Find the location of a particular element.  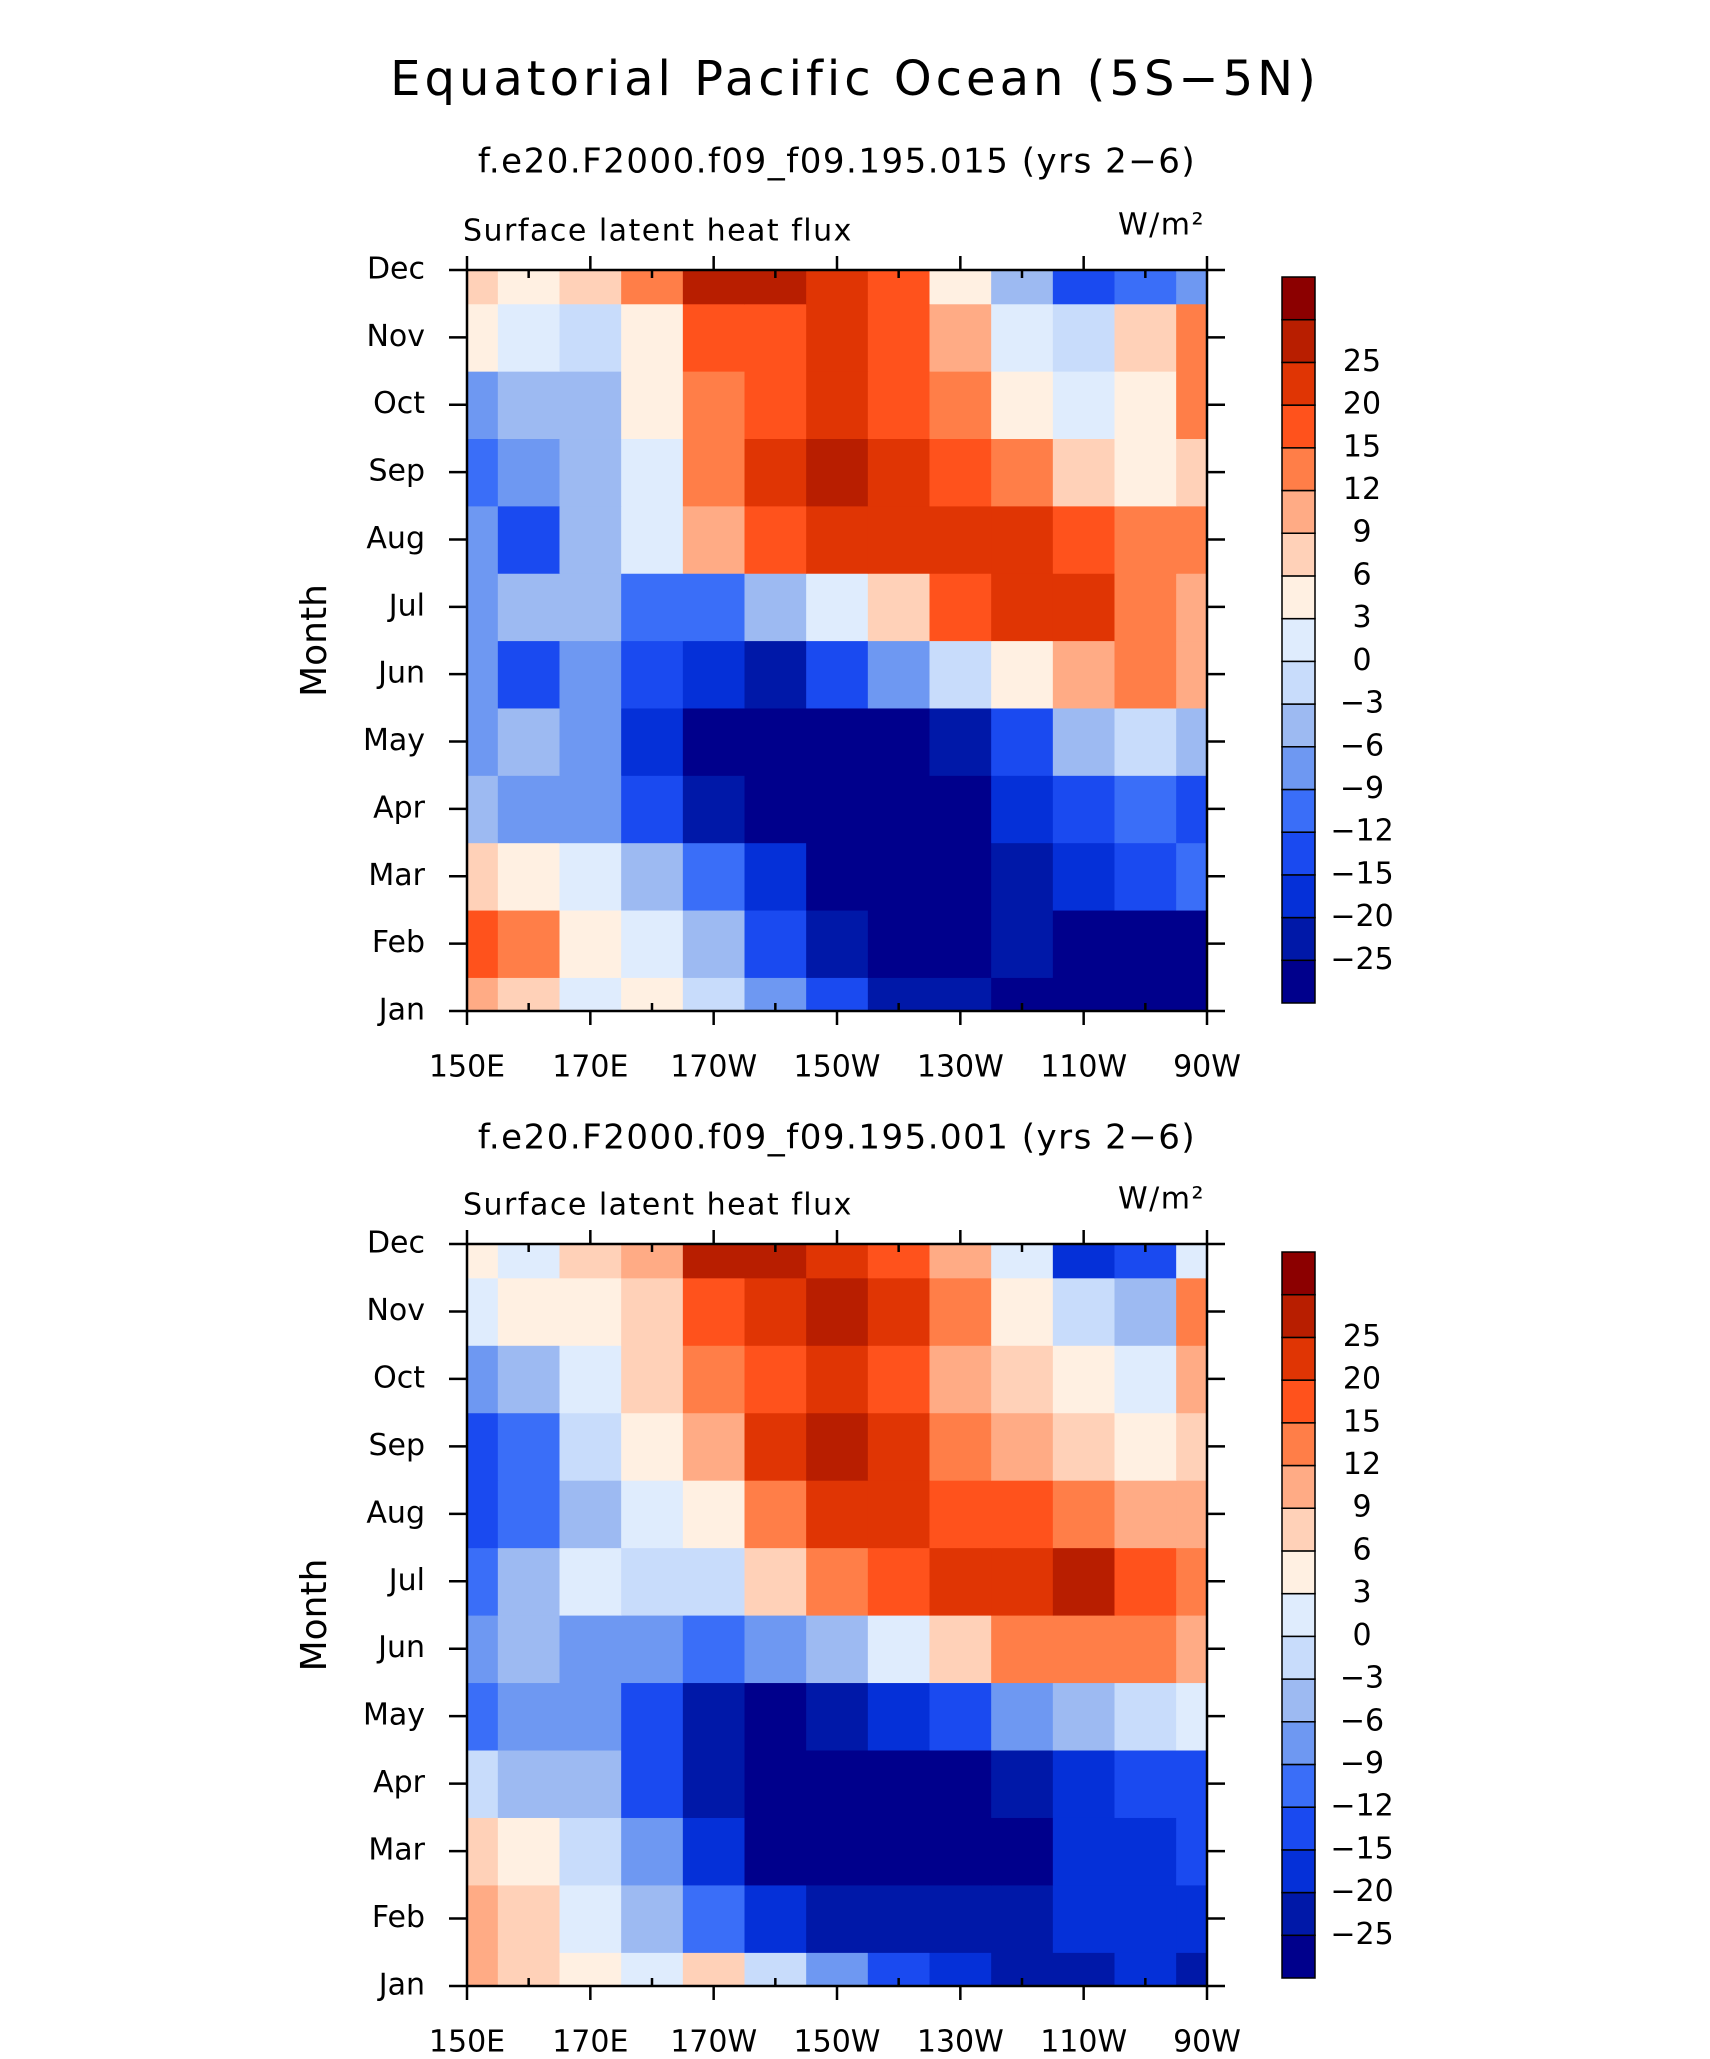

colorbar-label: 9 is located at coordinates (1361, 1507).